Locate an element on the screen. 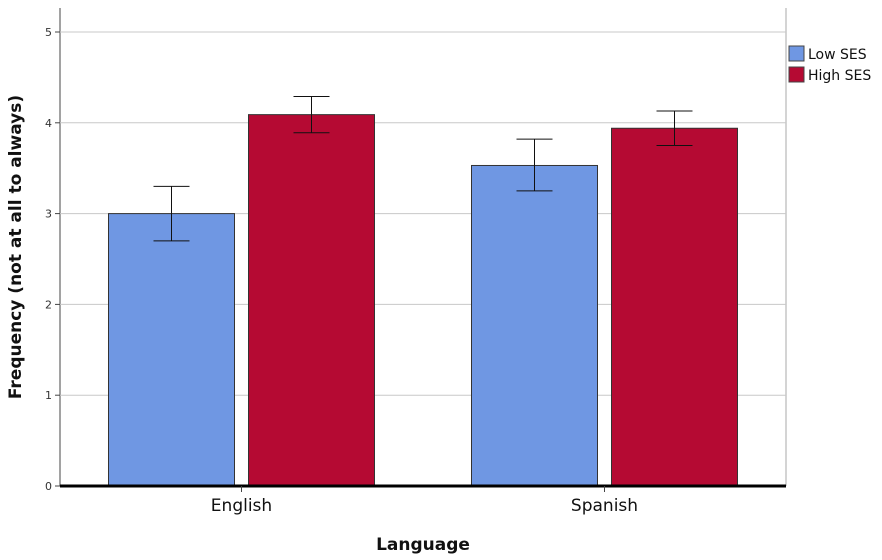  y-tick-label: 2 is located at coordinates (48, 304).